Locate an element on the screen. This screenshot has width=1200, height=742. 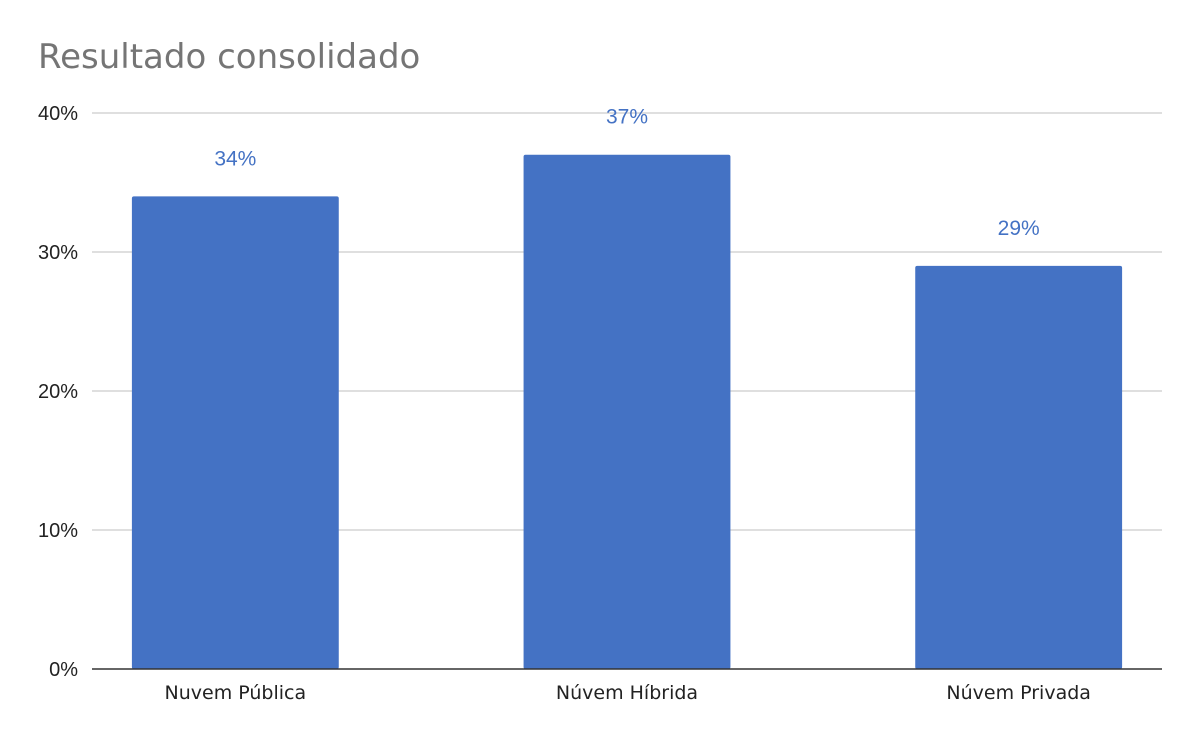
x-axis-categories: Nuvem Pública Núvem Híbrida Núvem Privada is located at coordinates (628, 693).